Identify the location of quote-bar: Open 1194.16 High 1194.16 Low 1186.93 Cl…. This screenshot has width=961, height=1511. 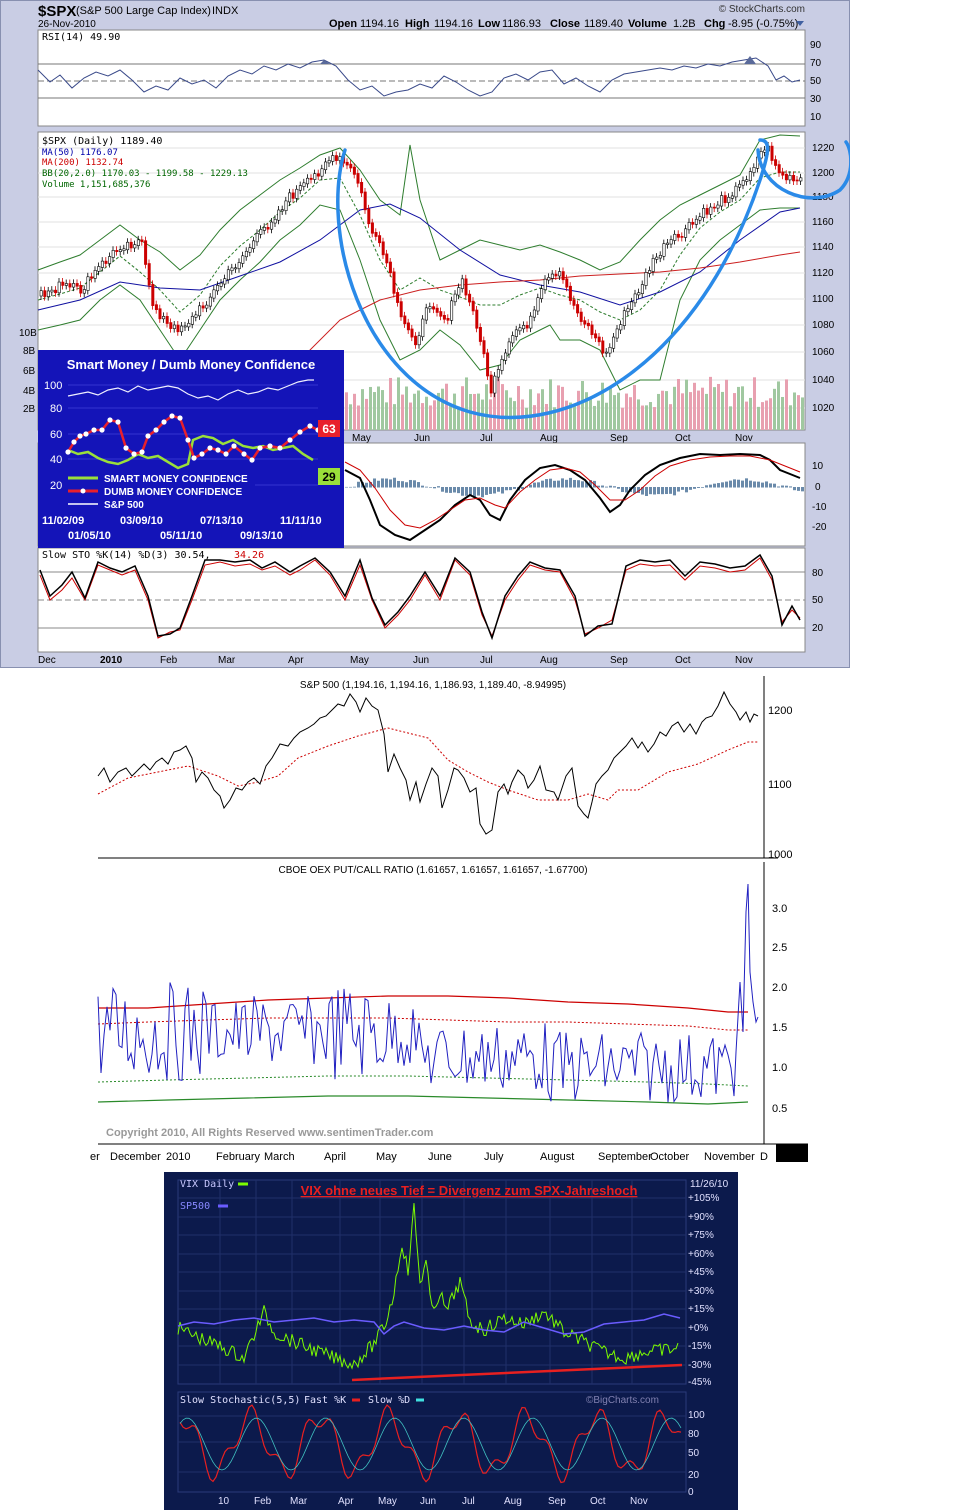
(563, 24).